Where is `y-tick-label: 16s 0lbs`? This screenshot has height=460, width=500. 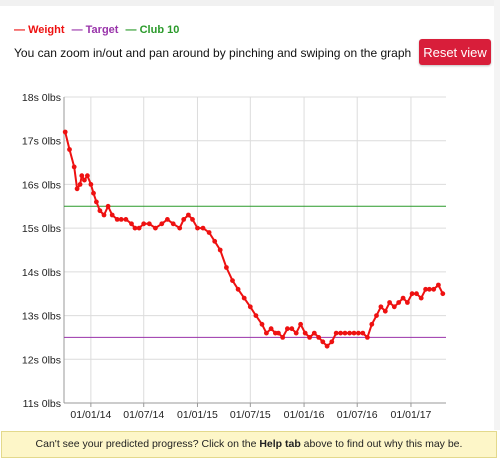
y-tick-label: 16s 0lbs is located at coordinates (41, 185).